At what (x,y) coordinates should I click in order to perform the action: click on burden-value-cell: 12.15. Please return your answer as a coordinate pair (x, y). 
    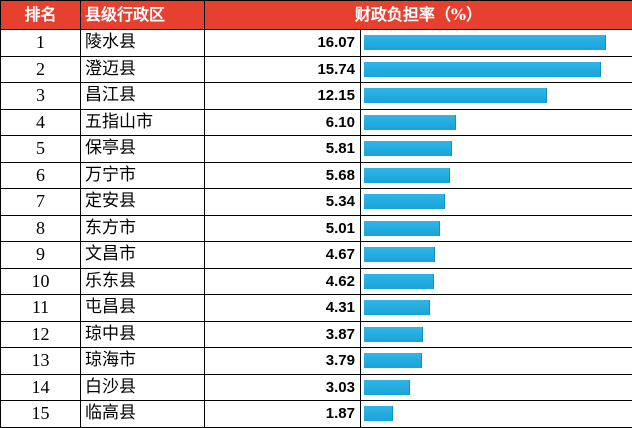
    Looking at the image, I should click on (283, 96).